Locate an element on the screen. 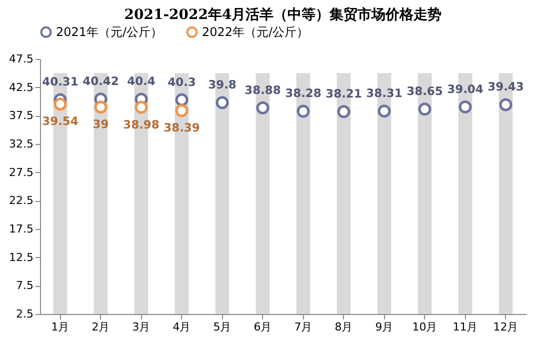  data-label: 40.31 is located at coordinates (60, 81).